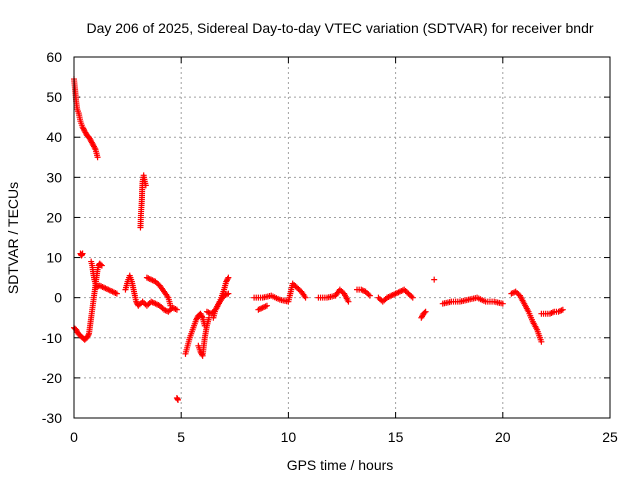 The width and height of the screenshot is (640, 480). I want to click on y-tick-label: -20, so click(52, 378).